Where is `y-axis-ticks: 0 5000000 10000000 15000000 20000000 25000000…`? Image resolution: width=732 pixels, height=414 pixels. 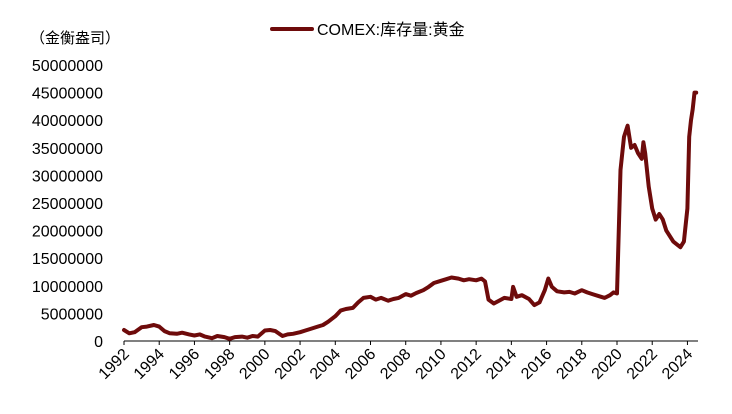 y-axis-ticks: 0 5000000 10000000 15000000 20000000 25000000… is located at coordinates (67, 204).